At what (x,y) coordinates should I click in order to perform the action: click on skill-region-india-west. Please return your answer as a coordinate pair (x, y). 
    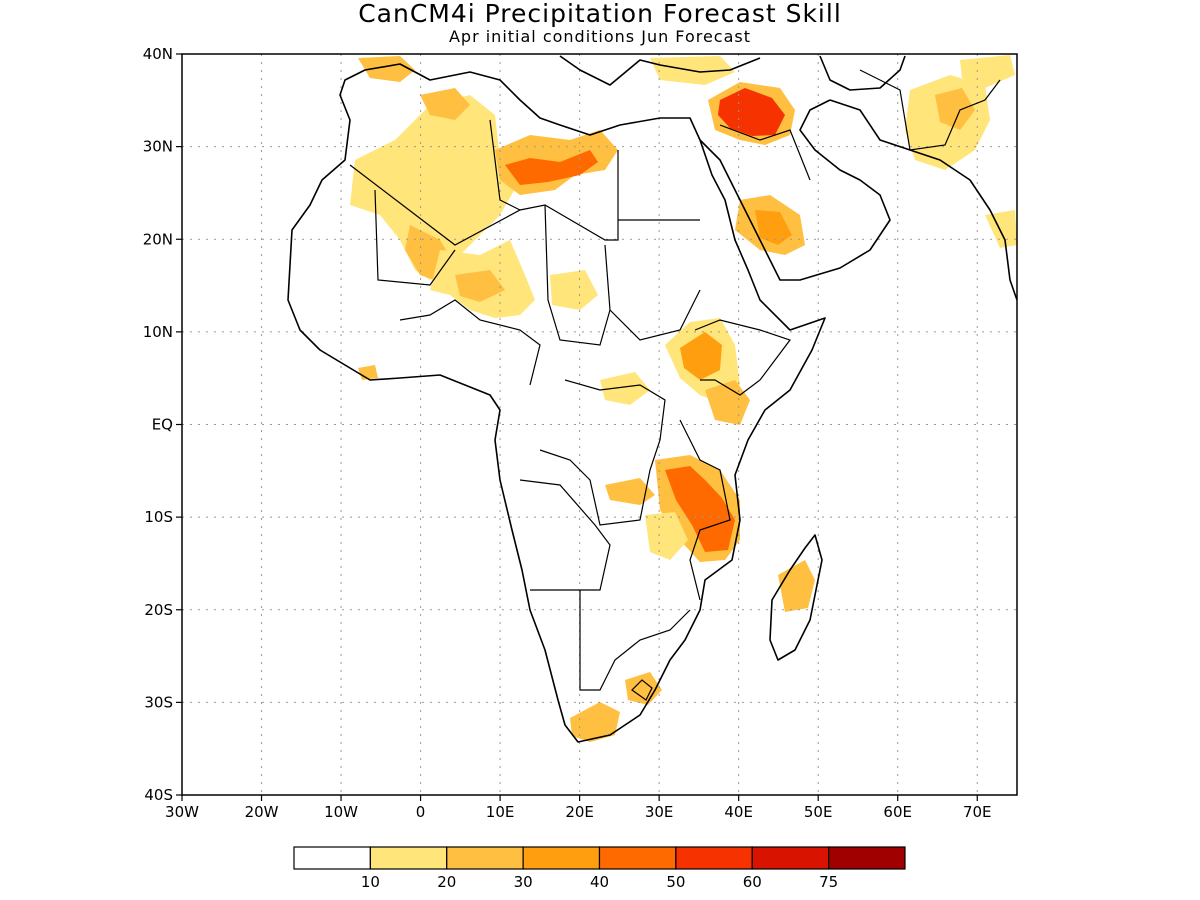
    Looking at the image, I should click on (1001, 229).